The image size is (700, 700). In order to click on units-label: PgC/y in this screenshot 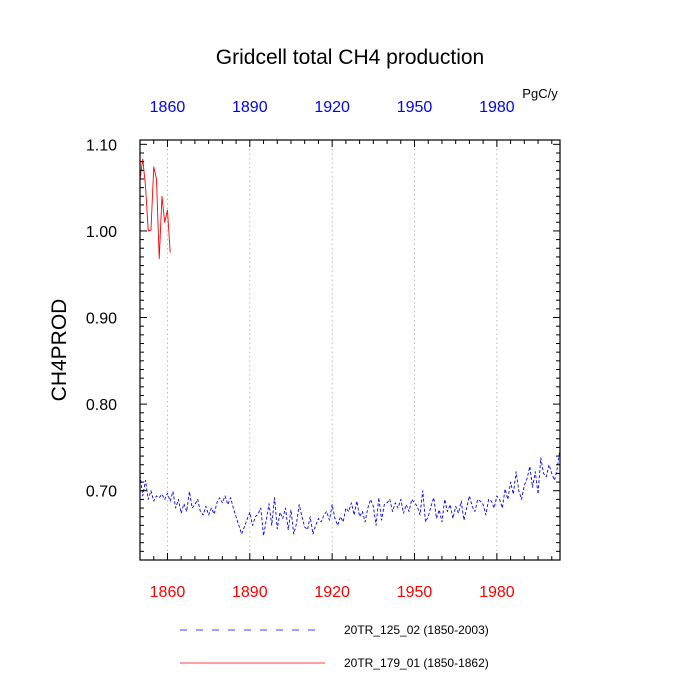, I will do `click(540, 93)`.